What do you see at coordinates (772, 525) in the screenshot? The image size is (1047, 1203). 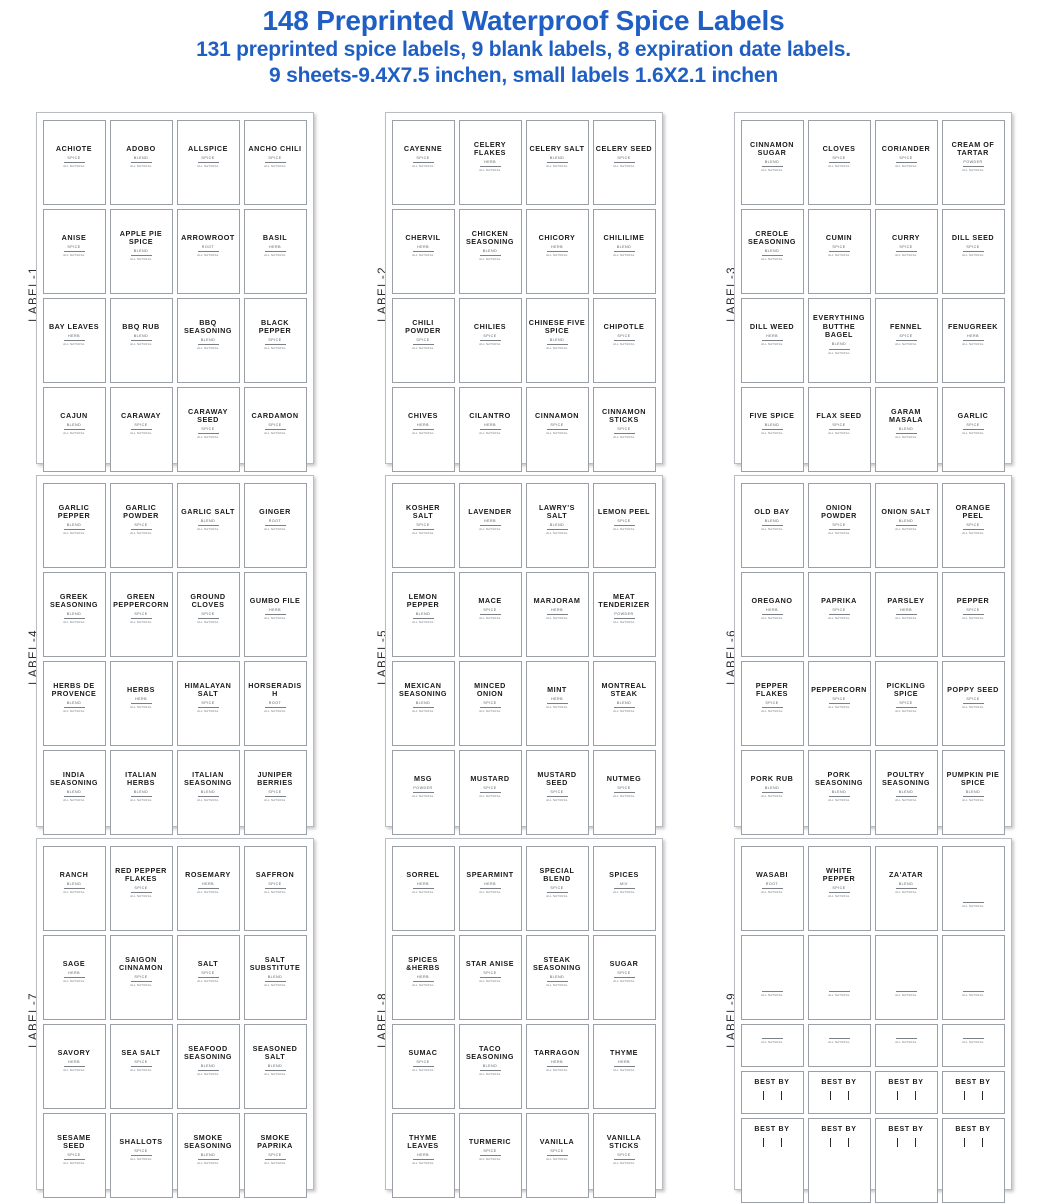 I see `spice-label: OLD BAY BLEND ALL NATURAL` at bounding box center [772, 525].